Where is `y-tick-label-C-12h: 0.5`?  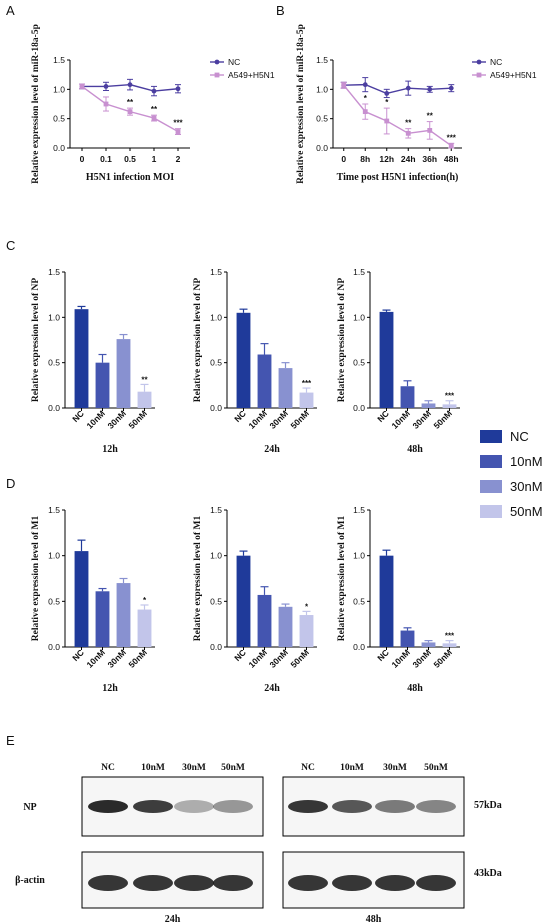
y-tick-label-C-12h: 0.5 is located at coordinates (54, 363).